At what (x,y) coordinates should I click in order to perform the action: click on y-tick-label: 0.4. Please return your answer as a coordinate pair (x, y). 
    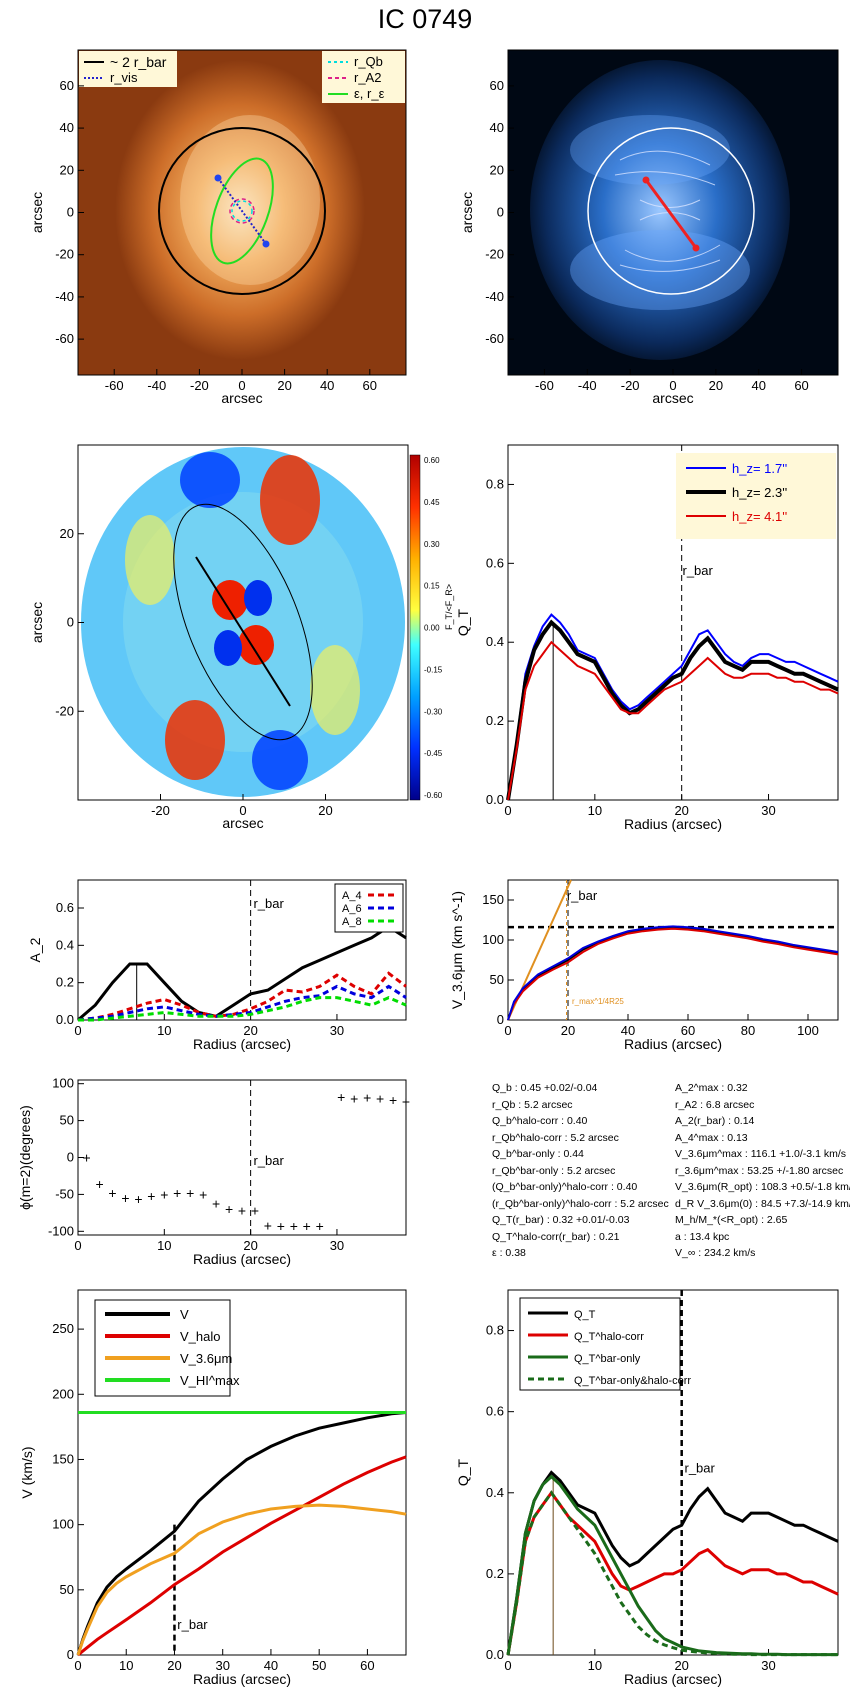
    Looking at the image, I should click on (495, 641).